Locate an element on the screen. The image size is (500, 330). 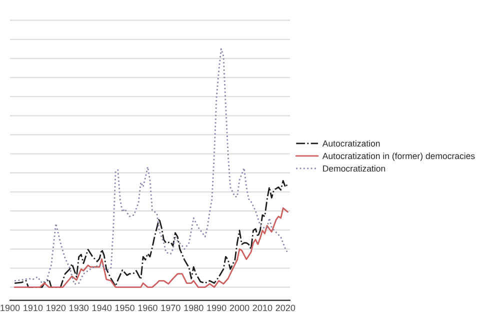
legend-label: Autocratization in (former) democracies is located at coordinates (398, 156).